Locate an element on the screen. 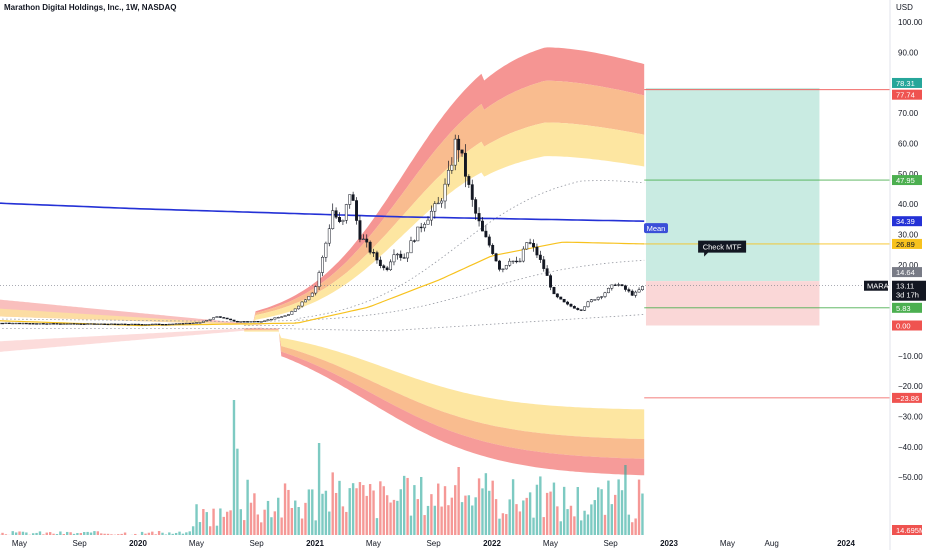 The width and height of the screenshot is (932, 550). price-tick: 30.00 is located at coordinates (908, 235).